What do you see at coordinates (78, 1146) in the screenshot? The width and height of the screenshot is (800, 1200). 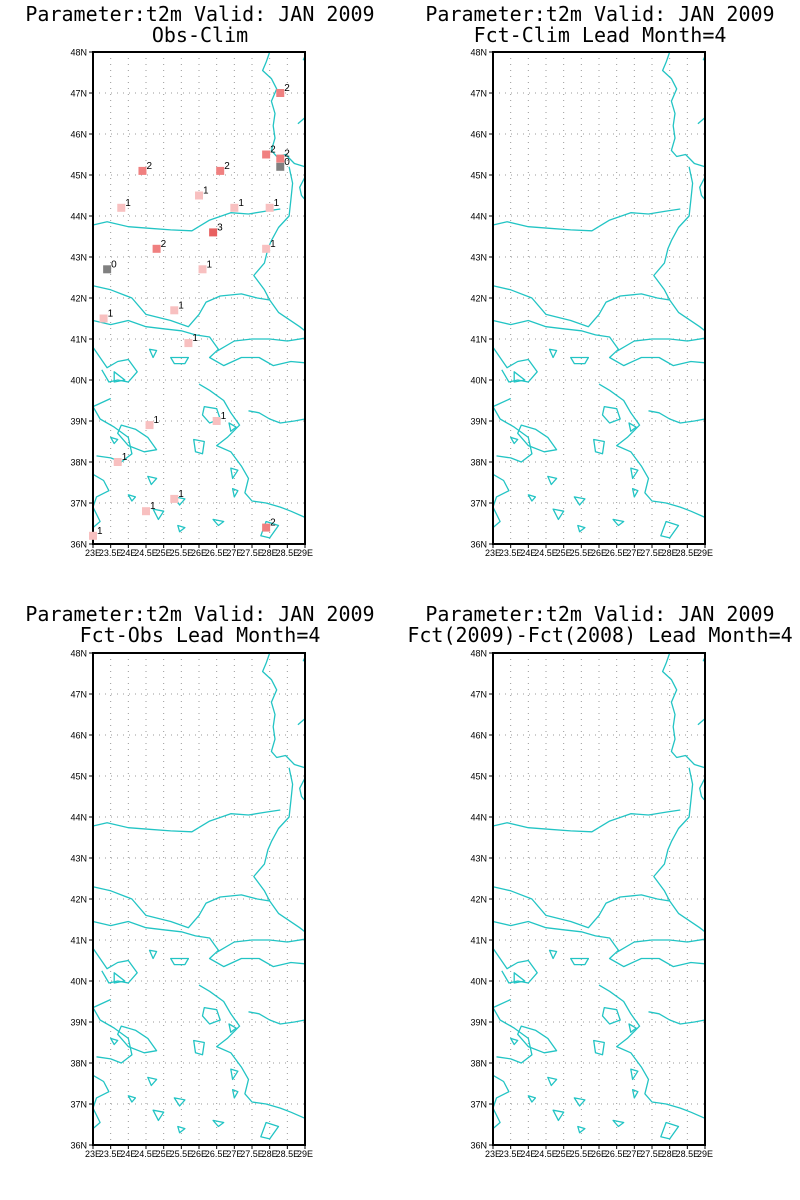 I see `lat-tick-label: 36N` at bounding box center [78, 1146].